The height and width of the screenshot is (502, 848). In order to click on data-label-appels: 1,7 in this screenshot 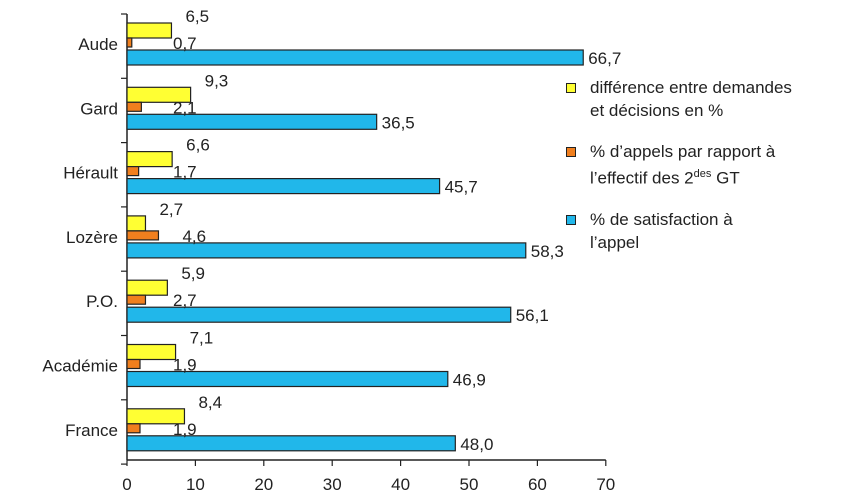, I will do `click(185, 172)`.